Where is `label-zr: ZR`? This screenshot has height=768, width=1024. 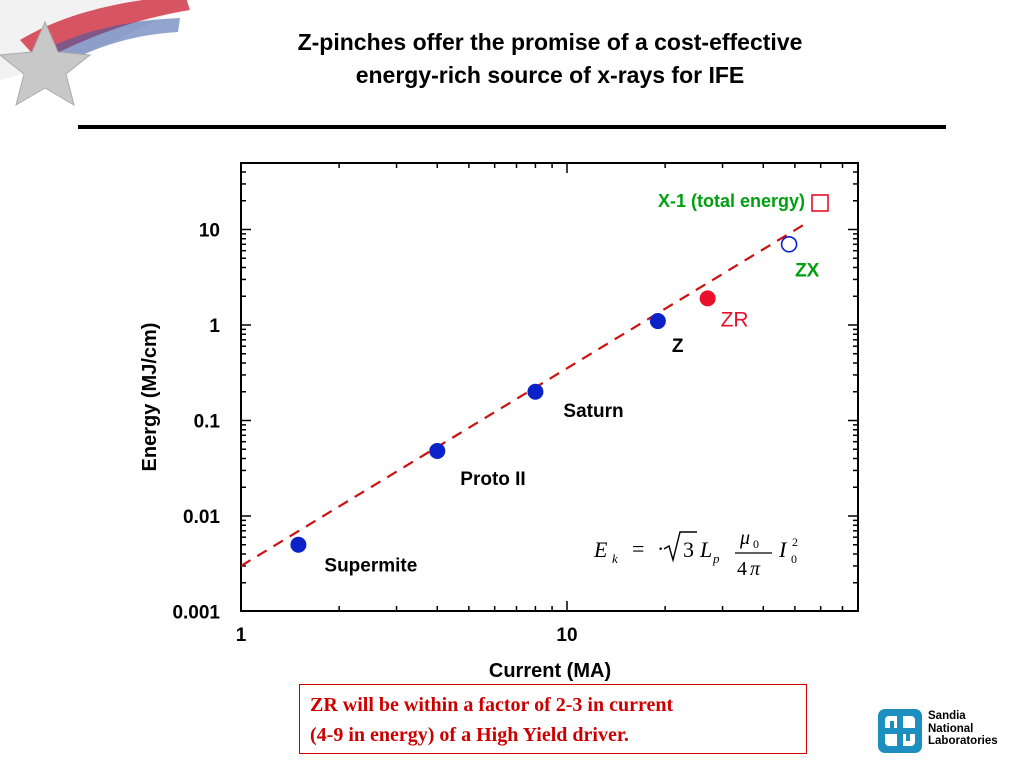 label-zr: ZR is located at coordinates (735, 319).